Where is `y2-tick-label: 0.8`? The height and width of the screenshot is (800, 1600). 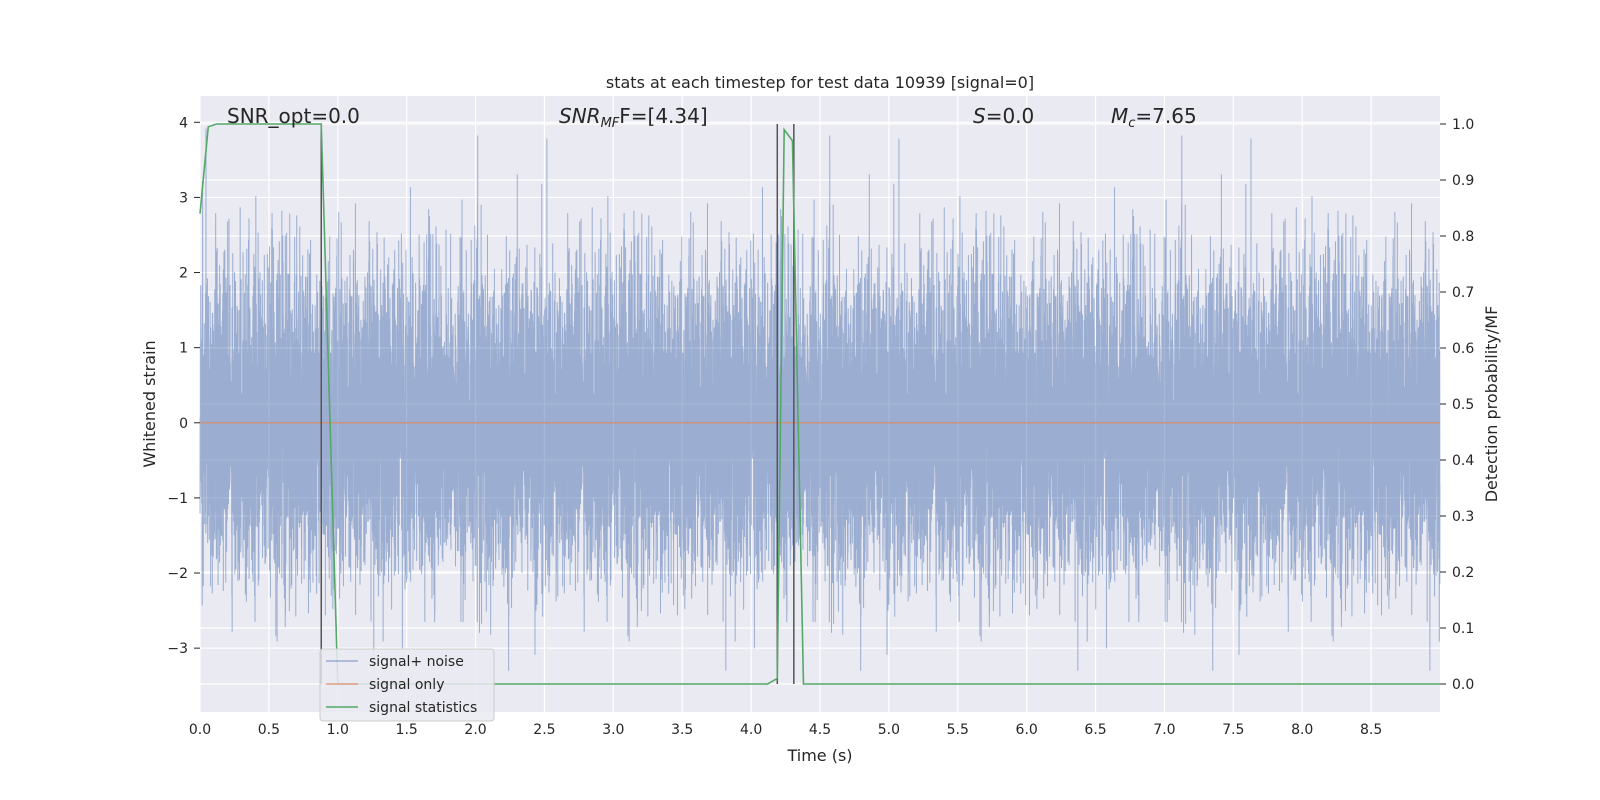
y2-tick-label: 0.8 is located at coordinates (1463, 237).